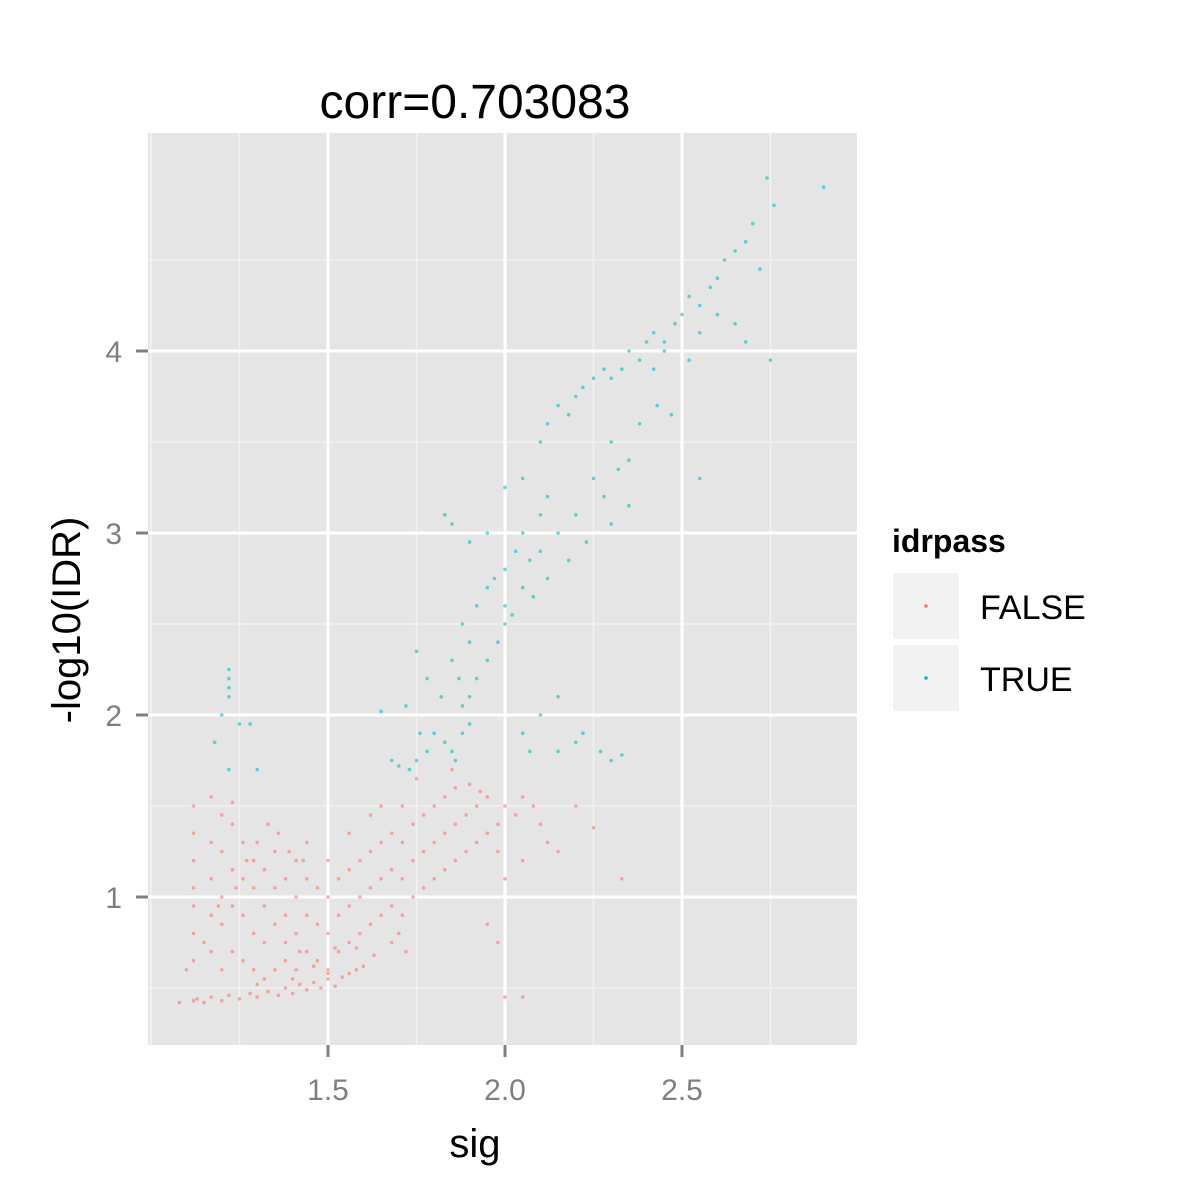 The width and height of the screenshot is (1200, 1200). I want to click on legend: idrpass FALSE TRUE, so click(989, 617).